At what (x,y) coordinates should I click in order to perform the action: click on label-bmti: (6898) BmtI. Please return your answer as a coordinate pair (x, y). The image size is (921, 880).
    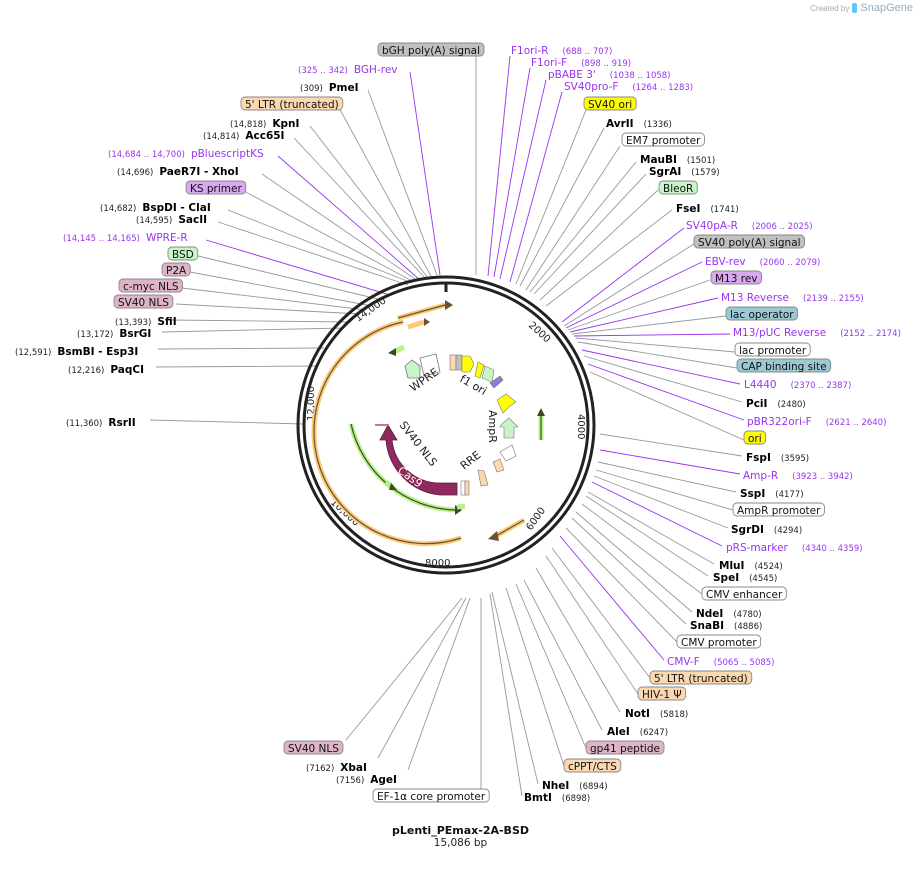
    Looking at the image, I should click on (557, 798).